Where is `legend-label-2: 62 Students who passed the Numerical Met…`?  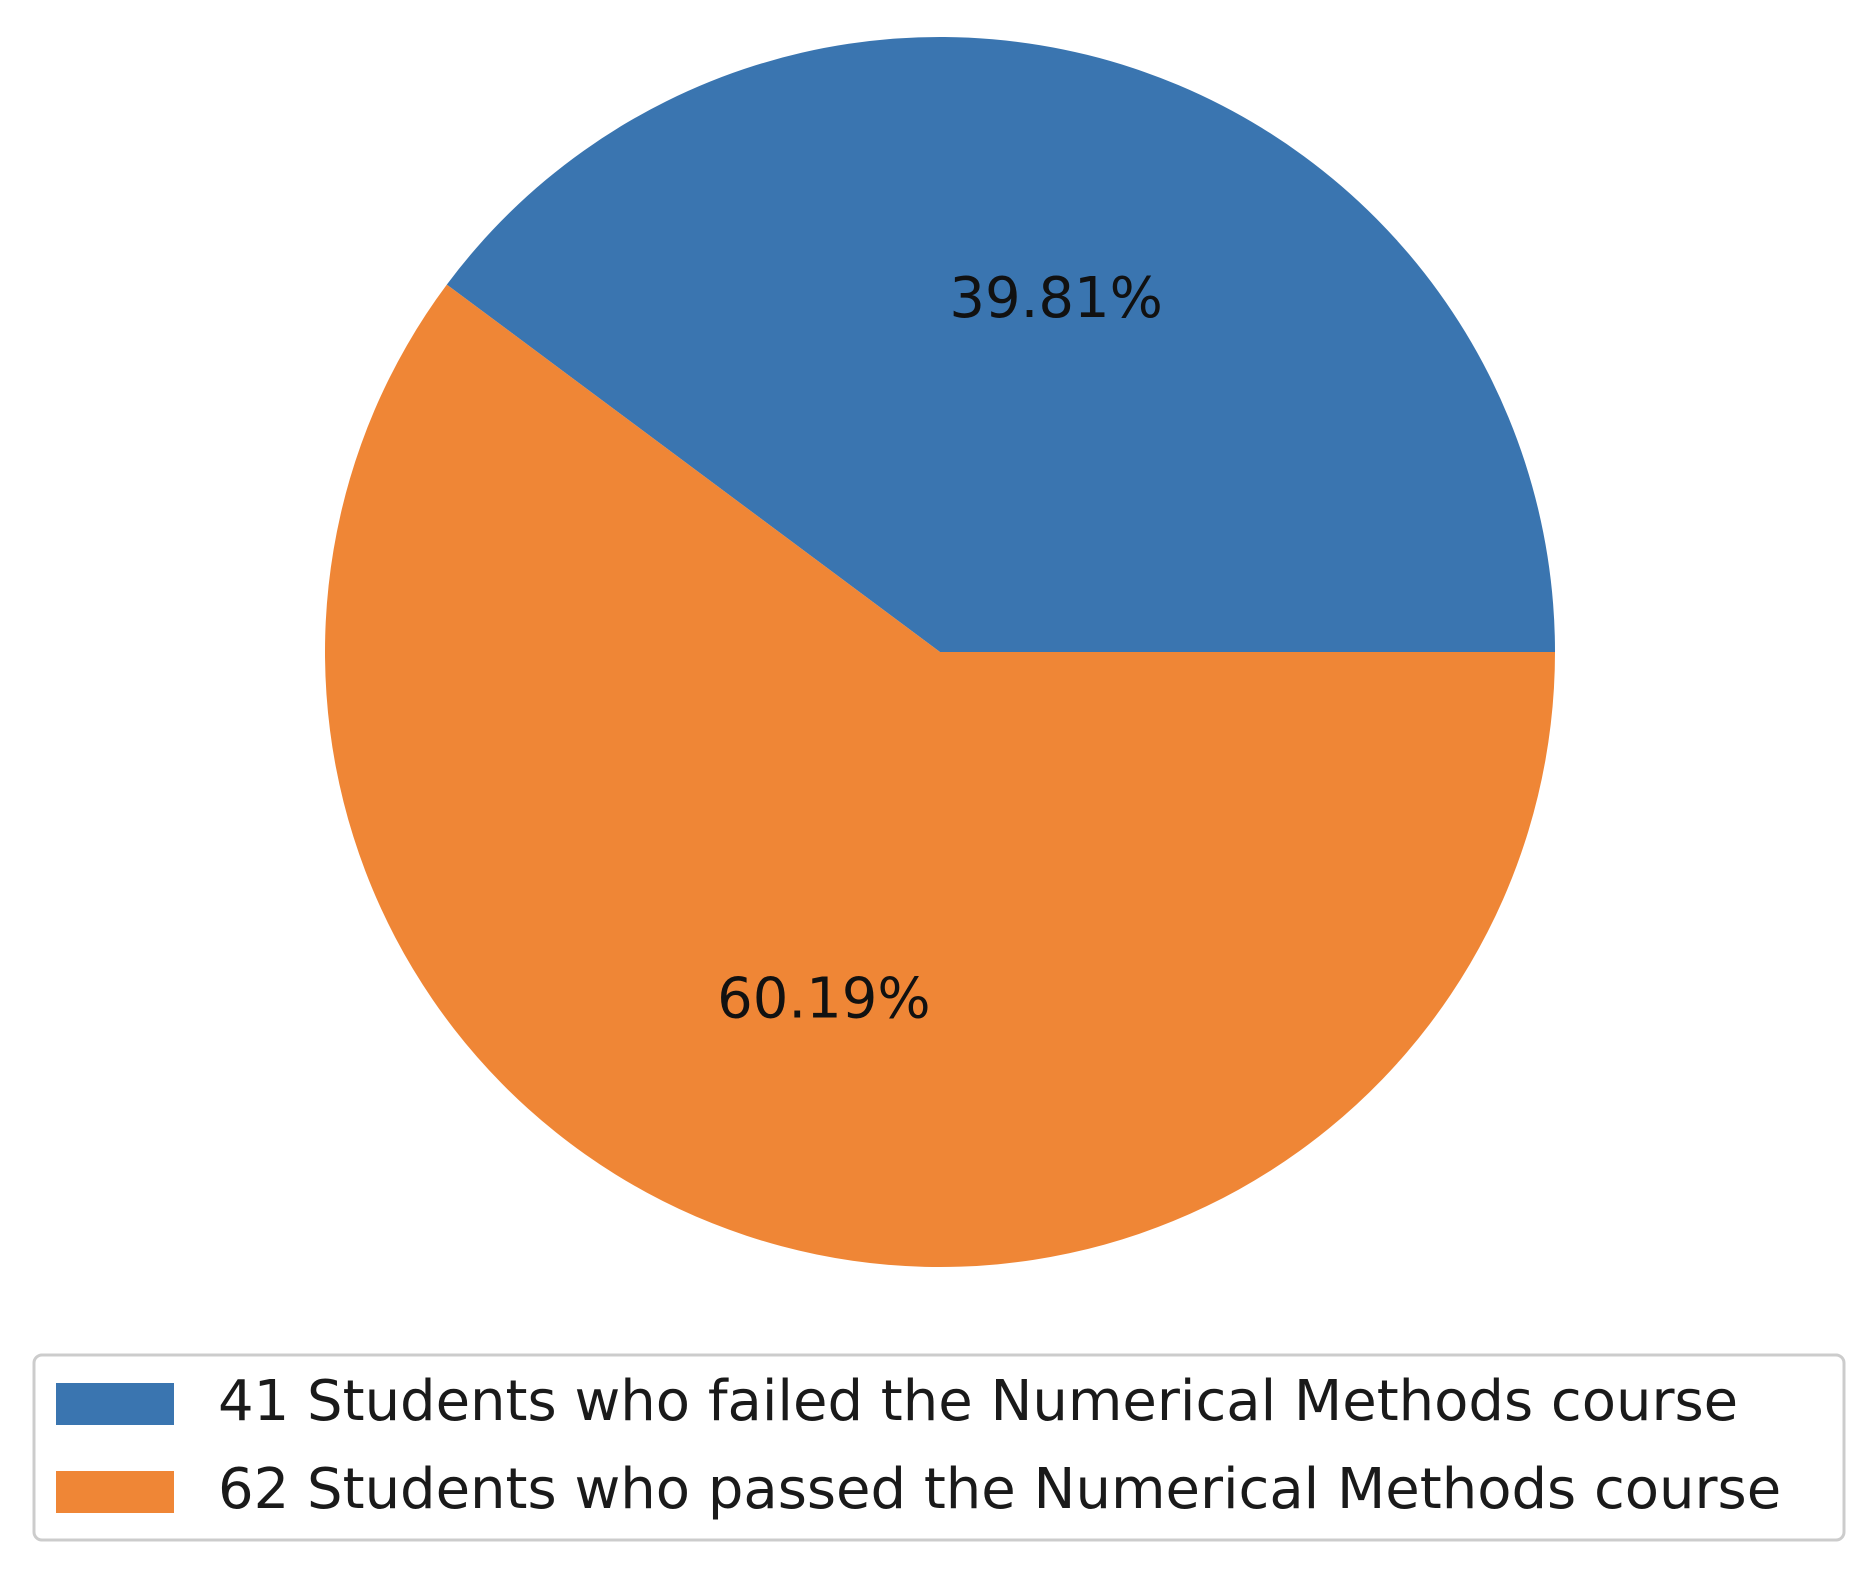 legend-label-2: 62 Students who passed the Numerical Met… is located at coordinates (999, 1489).